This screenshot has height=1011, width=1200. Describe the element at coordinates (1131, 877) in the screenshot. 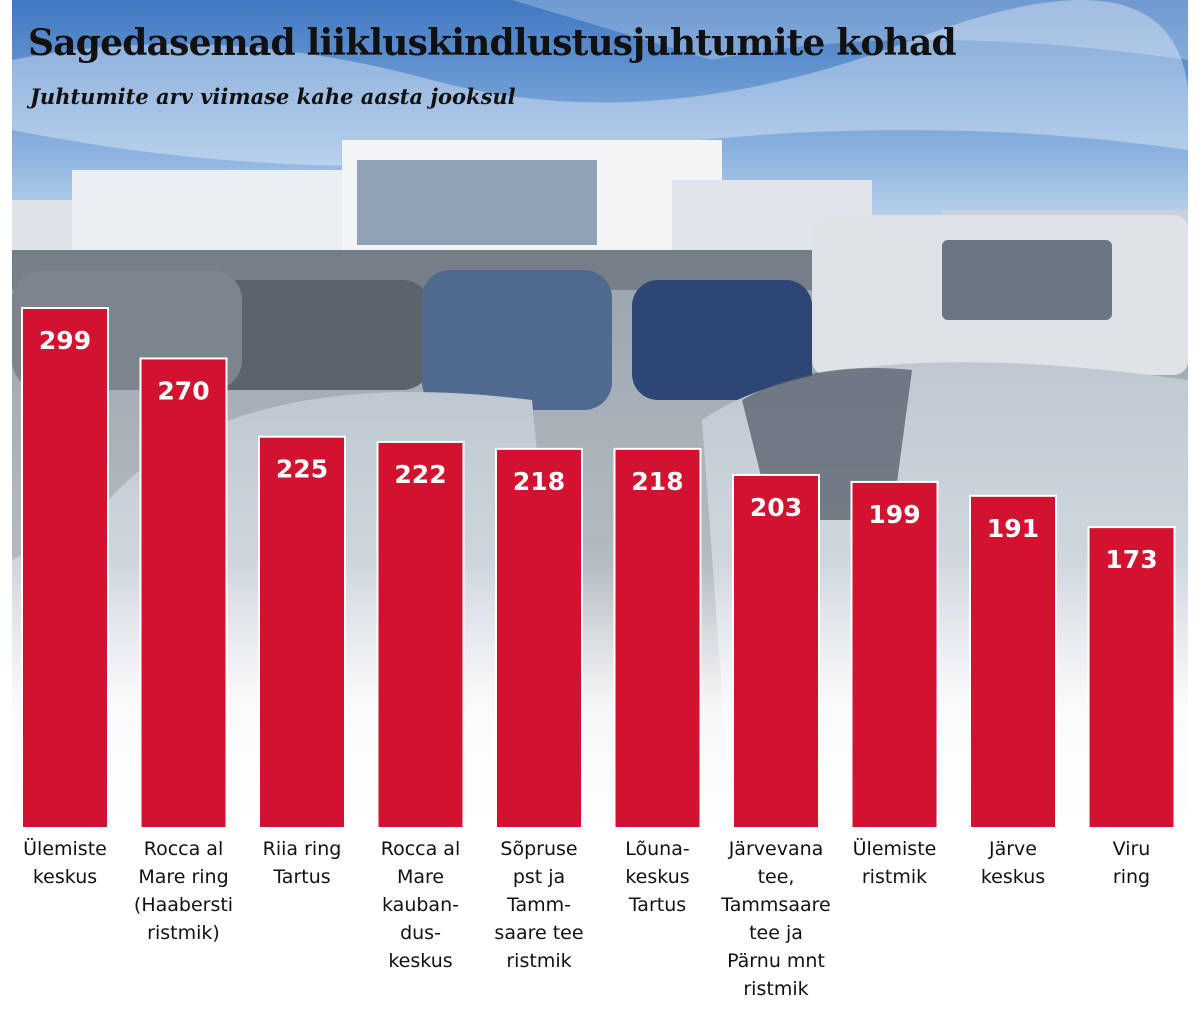

I see `category-label: ring` at that location.